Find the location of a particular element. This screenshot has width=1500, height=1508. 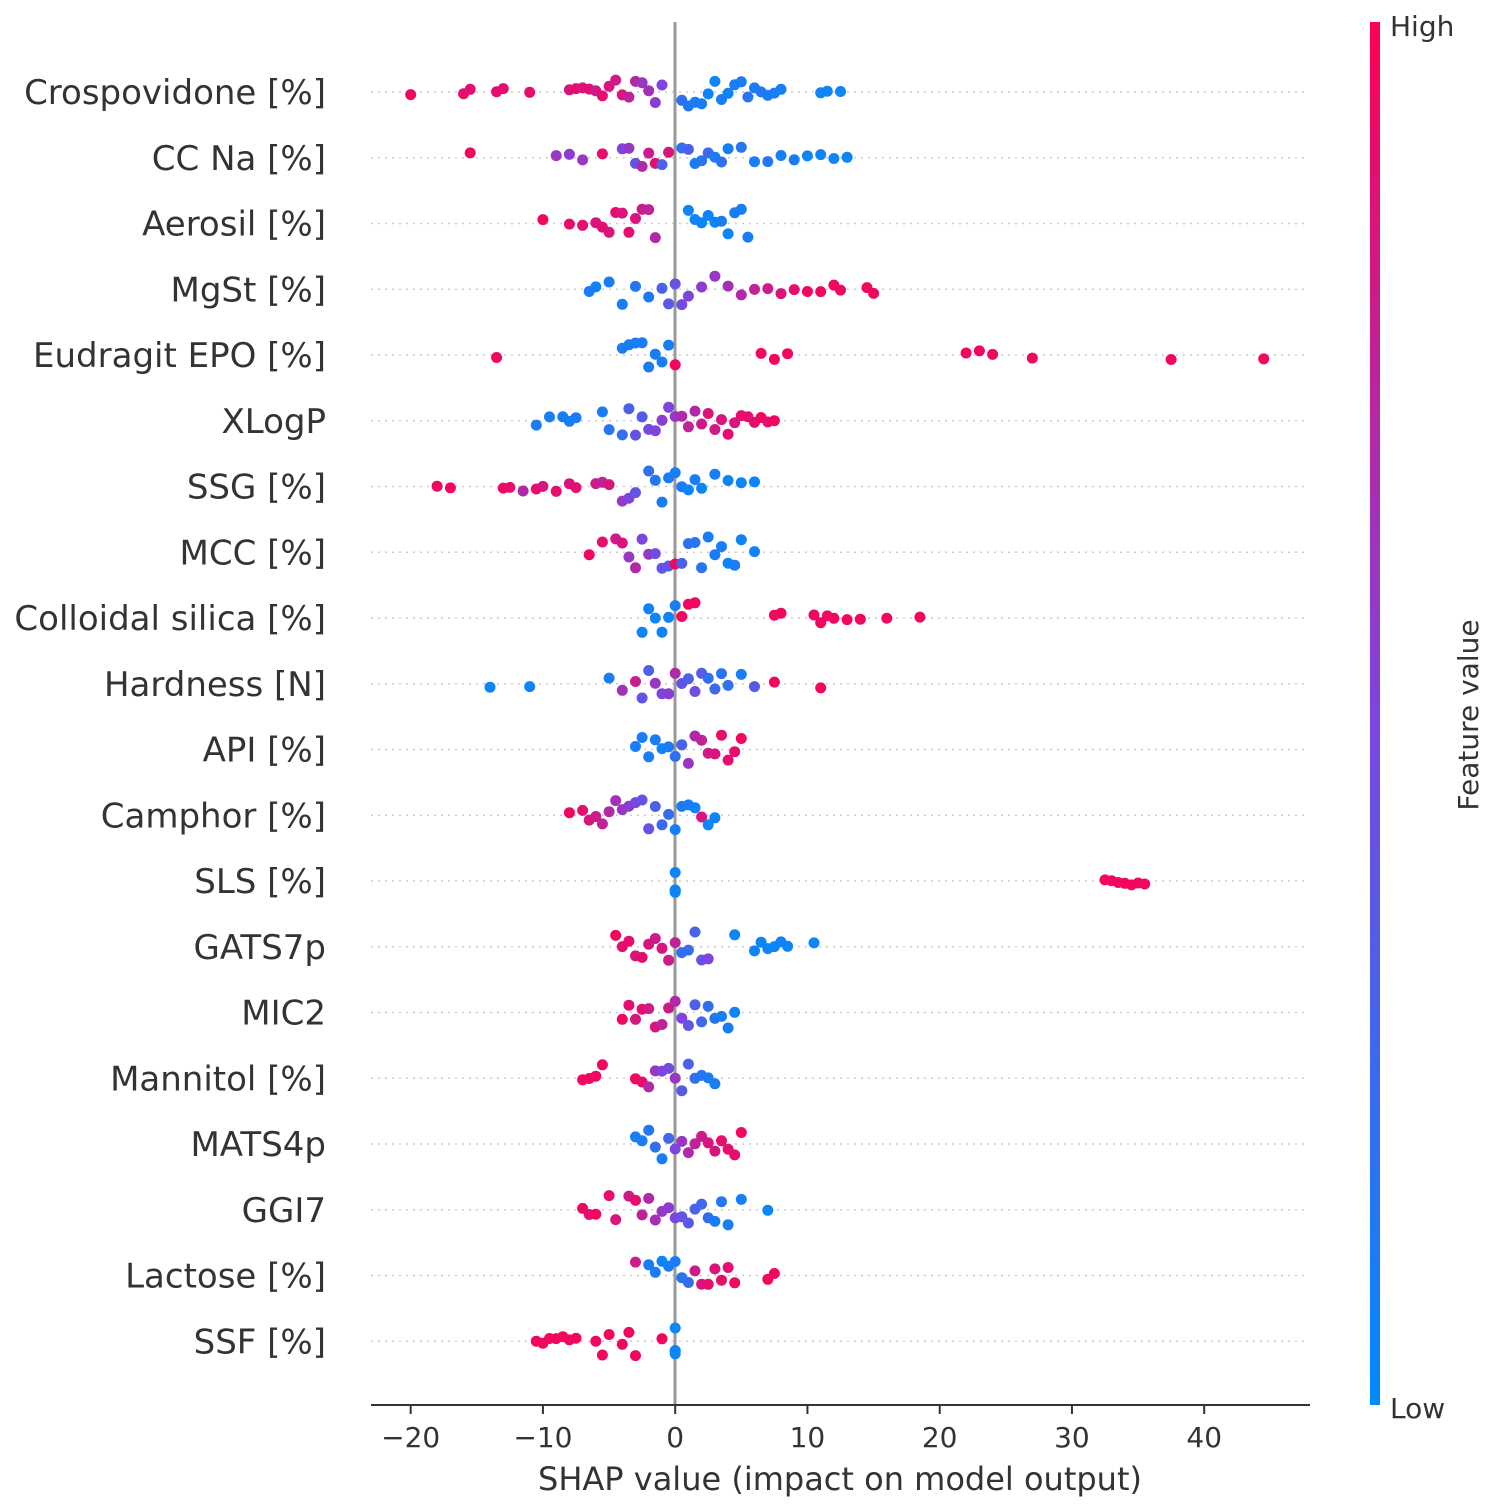

feature-label: Aerosil [%] is located at coordinates (234, 225).